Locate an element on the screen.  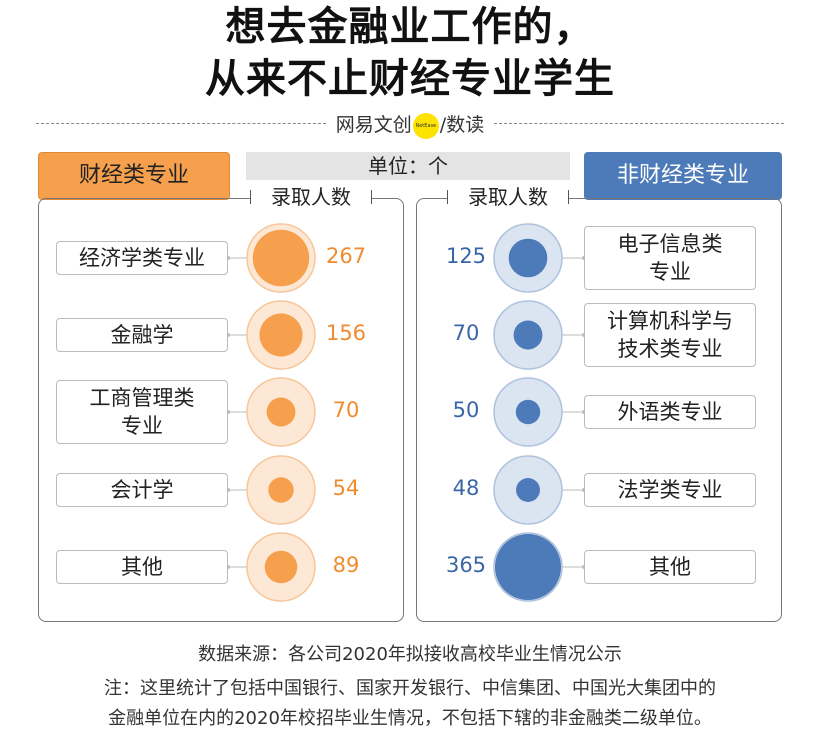
column-header-right-text: 录取人数 is located at coordinates (508, 197).